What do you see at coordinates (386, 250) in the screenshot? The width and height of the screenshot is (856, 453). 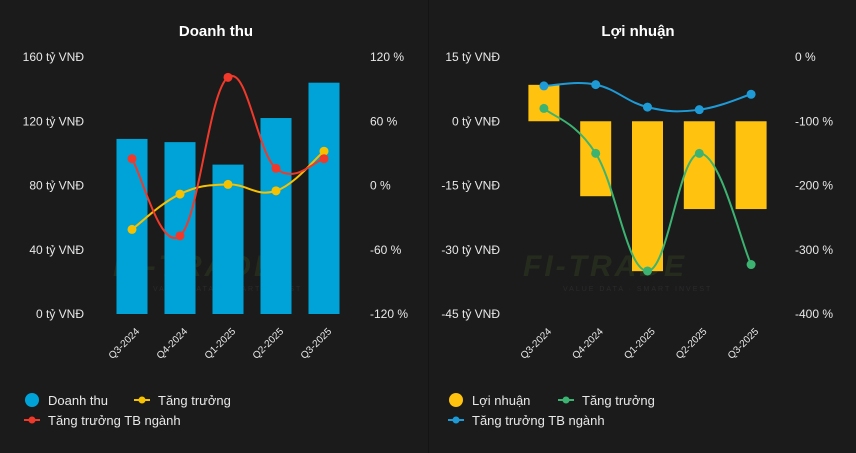 I see `right-axis-tick-label: -60 %` at bounding box center [386, 250].